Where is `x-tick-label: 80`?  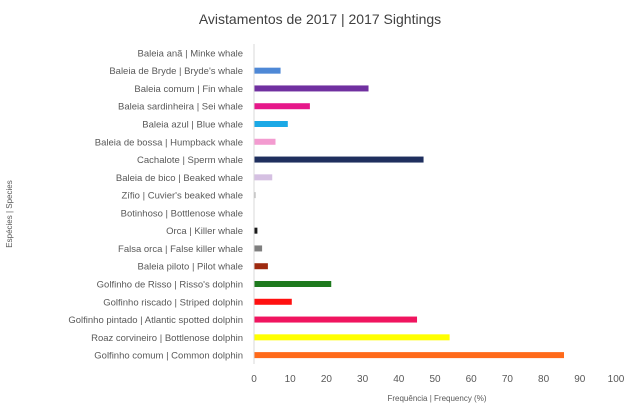
x-tick-label: 80 is located at coordinates (544, 379).